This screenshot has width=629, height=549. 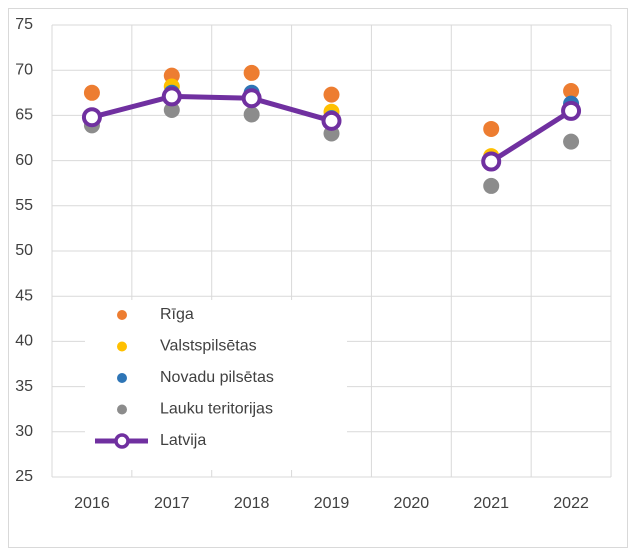 I want to click on y-tick-label: 40, so click(x=24, y=341).